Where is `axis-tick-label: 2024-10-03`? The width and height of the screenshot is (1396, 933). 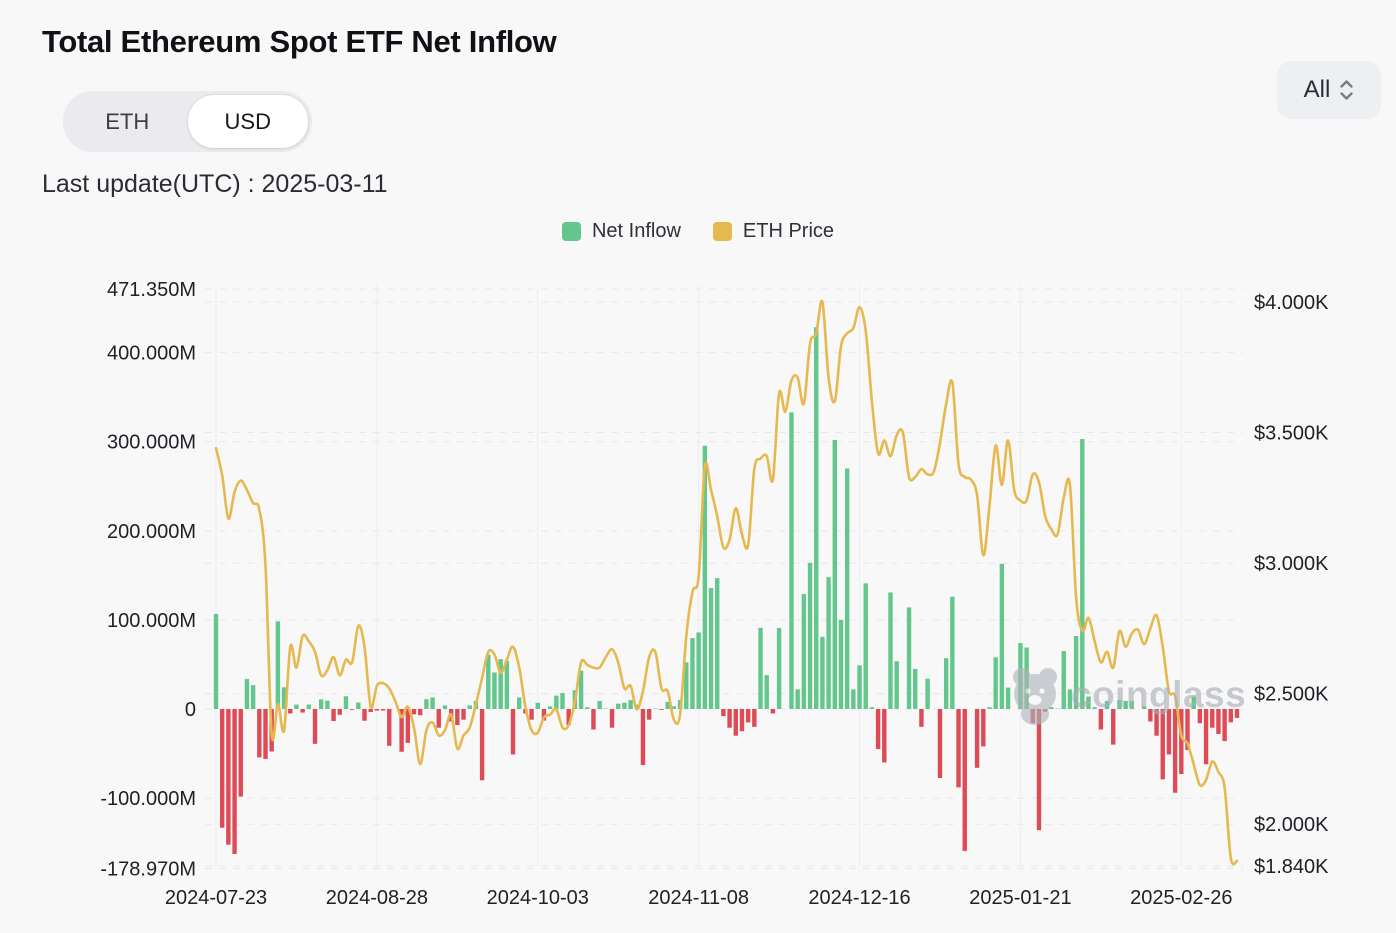 axis-tick-label: 2024-10-03 is located at coordinates (538, 898).